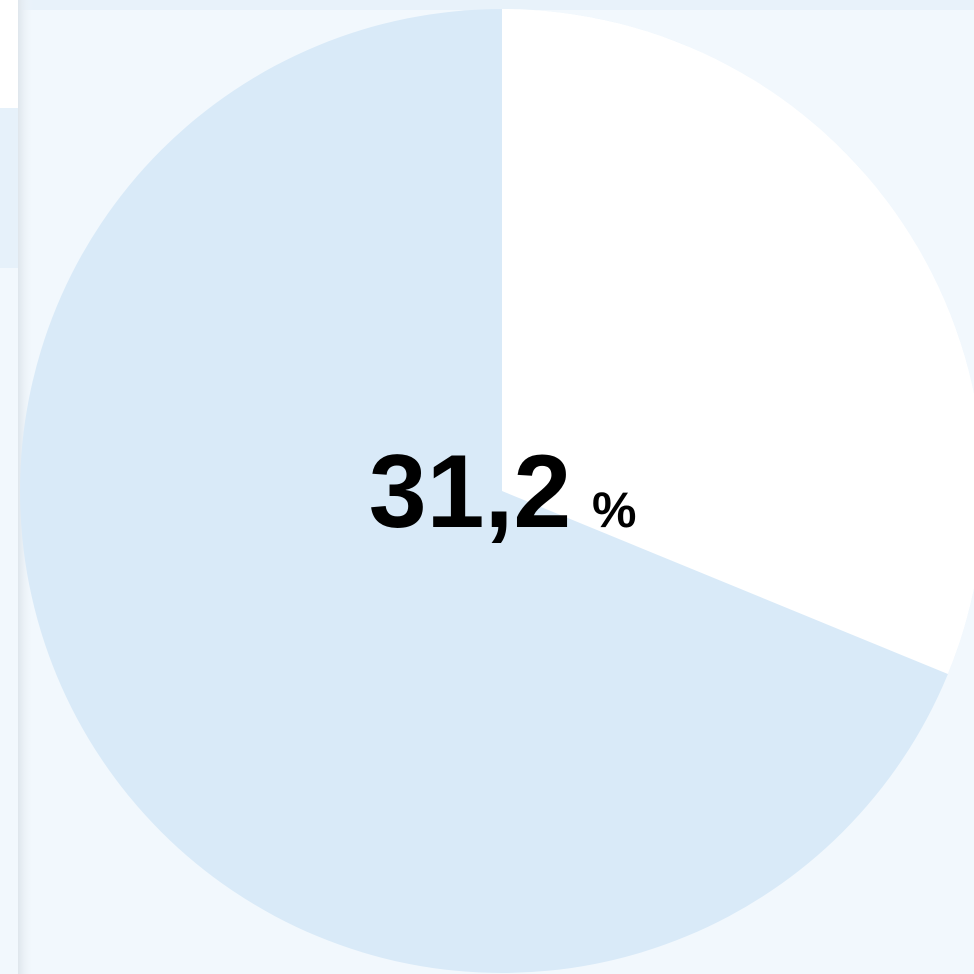  Describe the element at coordinates (614, 510) in the screenshot. I see `unit-label: %` at that location.